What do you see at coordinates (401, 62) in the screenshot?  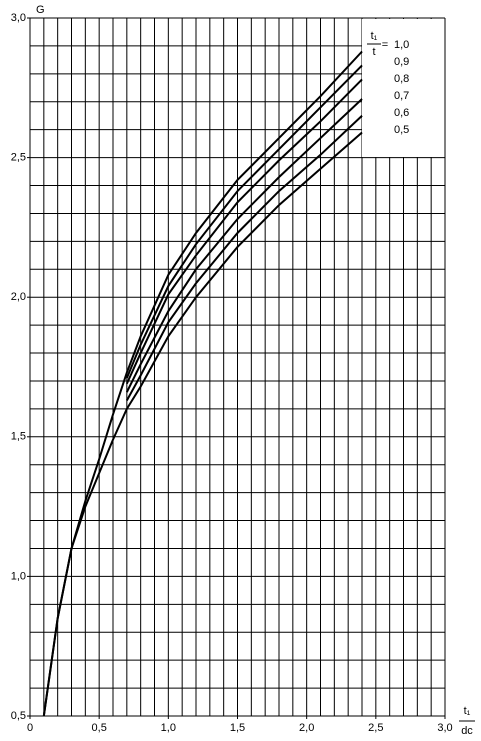 I see `legend-label: 0,9` at bounding box center [401, 62].